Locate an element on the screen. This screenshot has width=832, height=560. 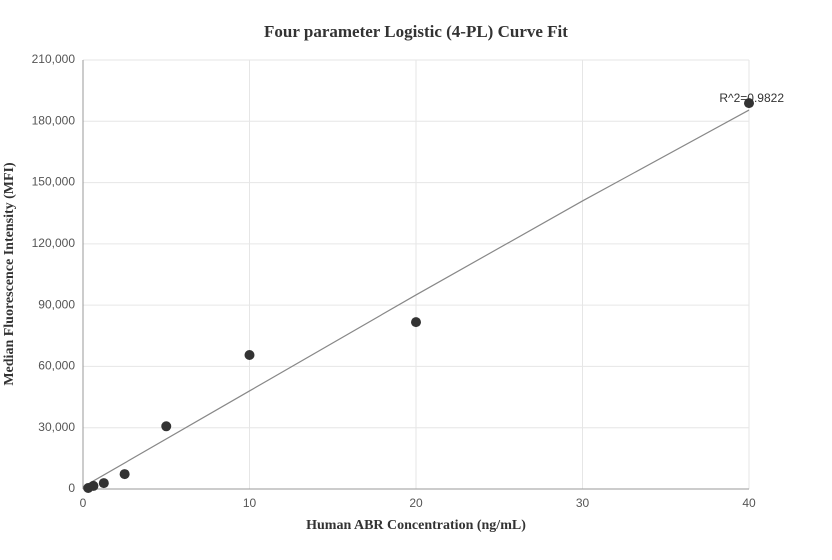
y-tick-label: 180,000 is located at coordinates (54, 120).